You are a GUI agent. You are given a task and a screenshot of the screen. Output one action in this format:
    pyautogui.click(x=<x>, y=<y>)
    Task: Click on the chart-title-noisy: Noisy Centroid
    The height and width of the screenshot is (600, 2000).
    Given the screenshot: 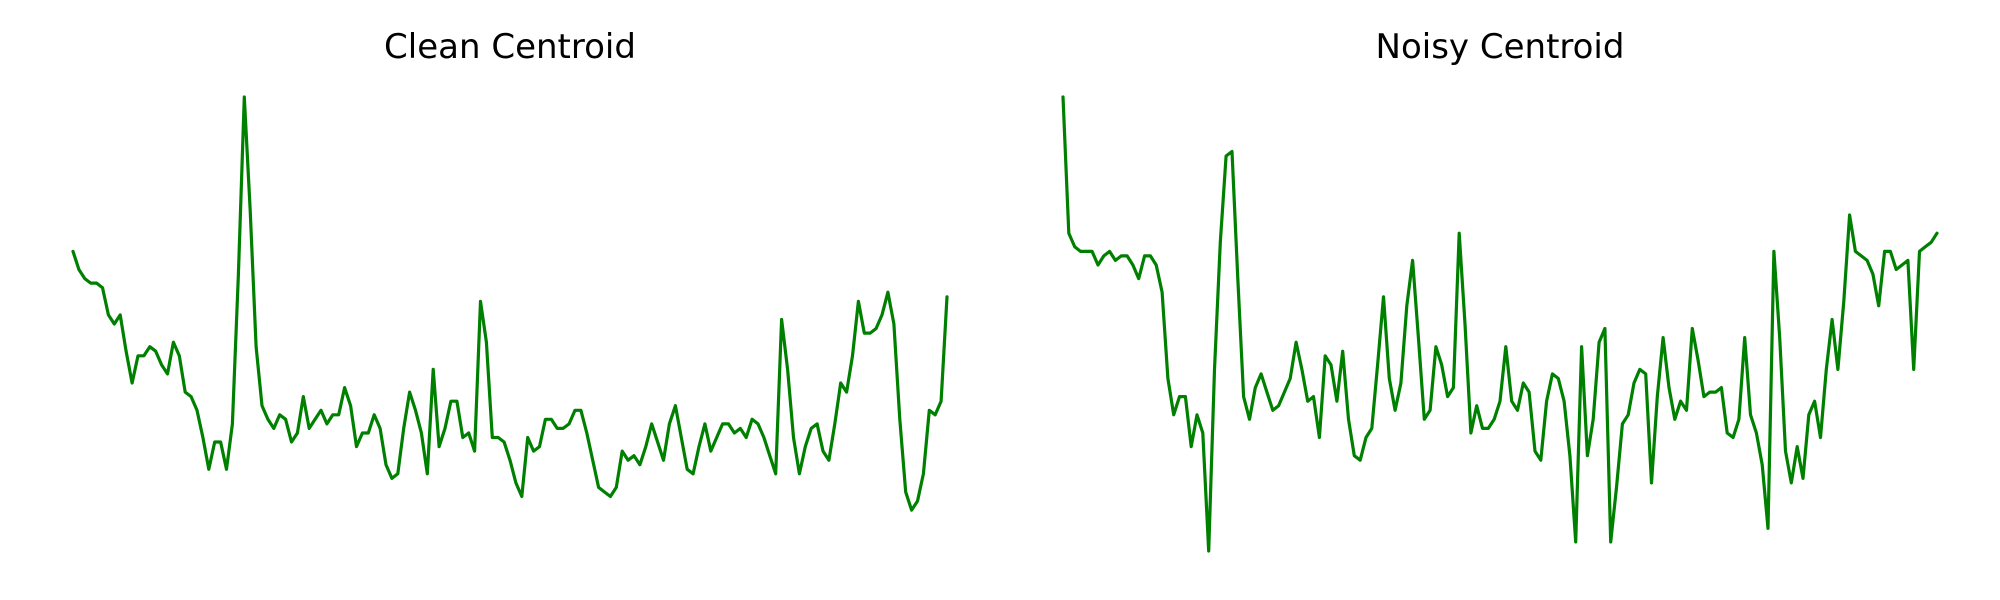 What is the action you would take?
    pyautogui.click(x=1500, y=47)
    